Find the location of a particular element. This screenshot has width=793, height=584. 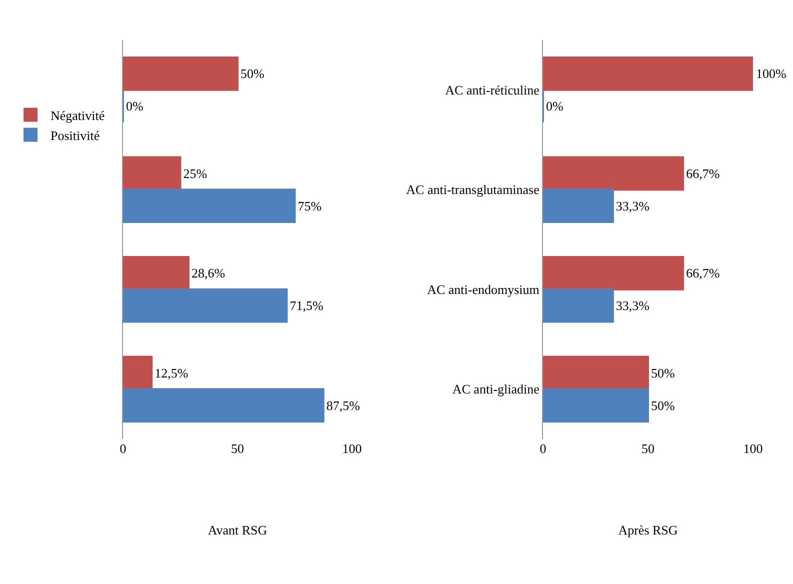

x-axis-title: Avant RSG is located at coordinates (238, 530).